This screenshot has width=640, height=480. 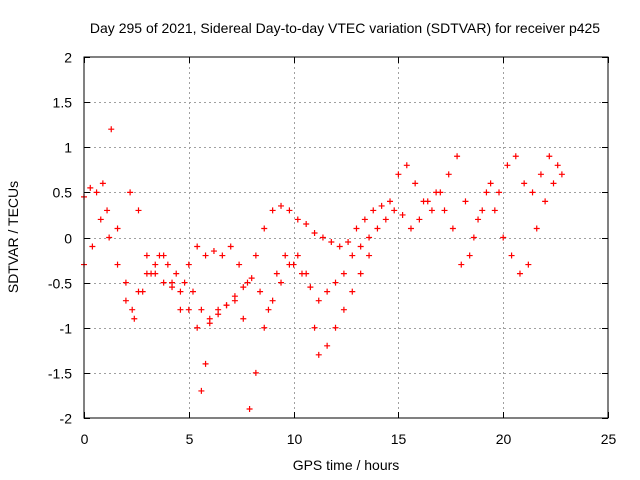 I want to click on x-tick-label: 5, so click(x=190, y=439).